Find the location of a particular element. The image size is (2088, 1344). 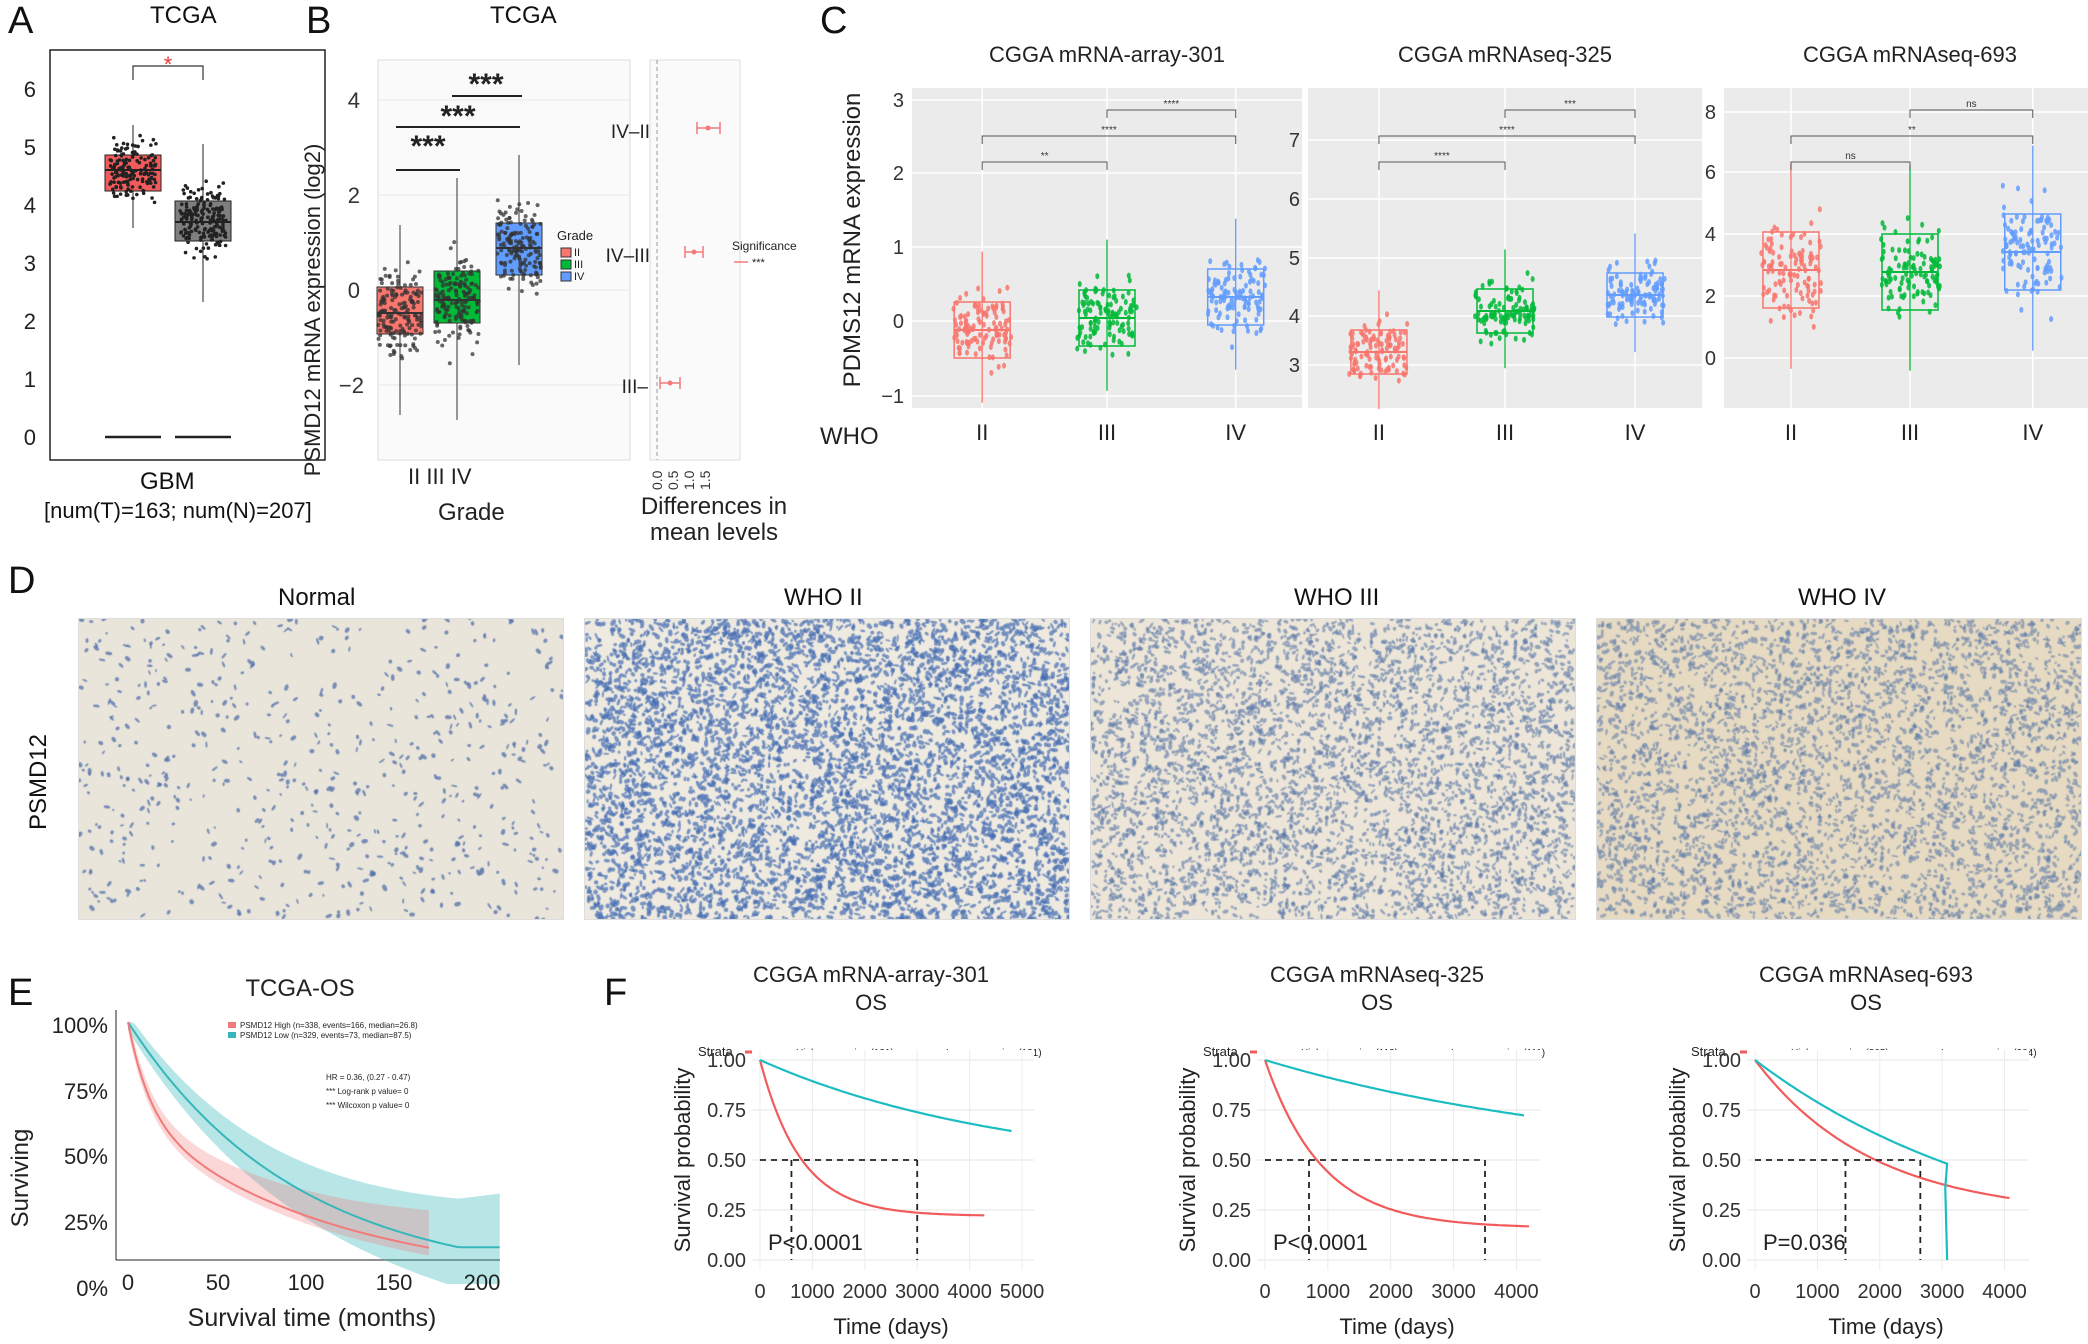

f-pvalue: P<0.0001 is located at coordinates (1320, 1242).